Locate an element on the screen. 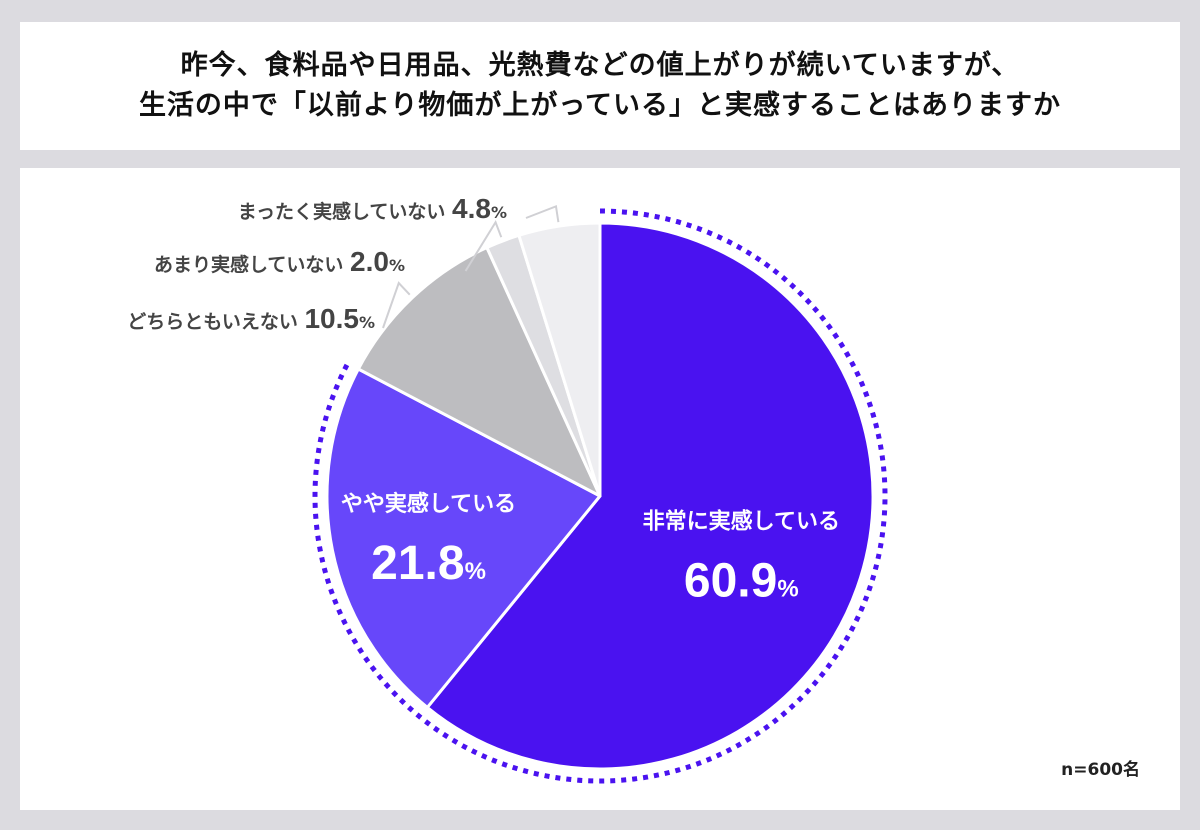  chart-title-line-1: 昨今、食料品や日用品、光熱費などの値上がりが続いていますが、 is located at coordinates (600, 65).